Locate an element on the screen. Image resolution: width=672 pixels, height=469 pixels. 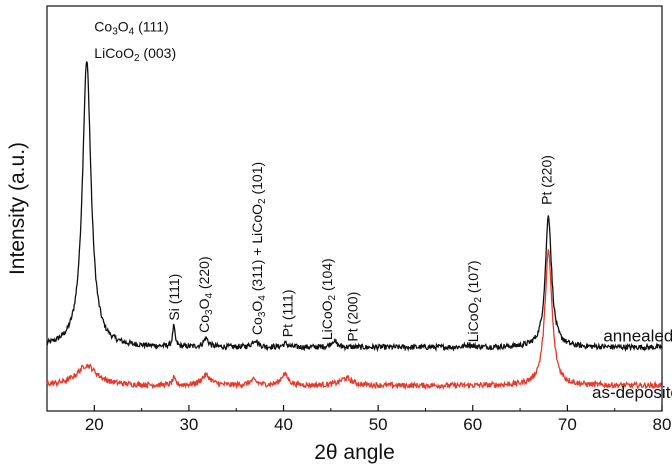
peak-label-licoo2-003: LiCoO2 (003) is located at coordinates (135, 54).